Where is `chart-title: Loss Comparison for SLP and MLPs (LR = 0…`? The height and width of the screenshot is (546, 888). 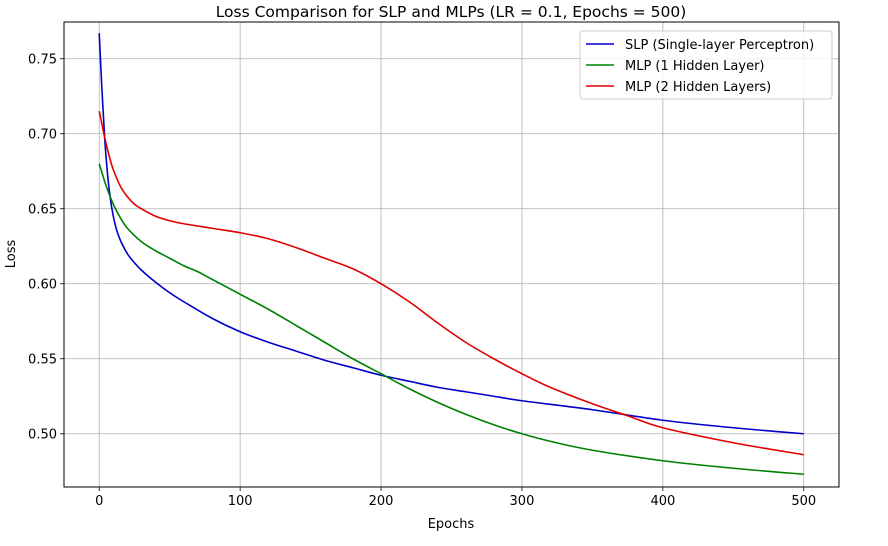
chart-title: Loss Comparison for SLP and MLPs (LR = 0… is located at coordinates (451, 12).